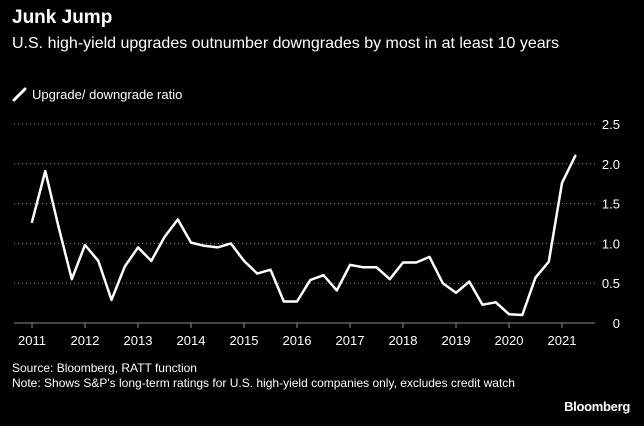  Describe the element at coordinates (611, 283) in the screenshot. I see `y-tick-label: 0.5` at that location.